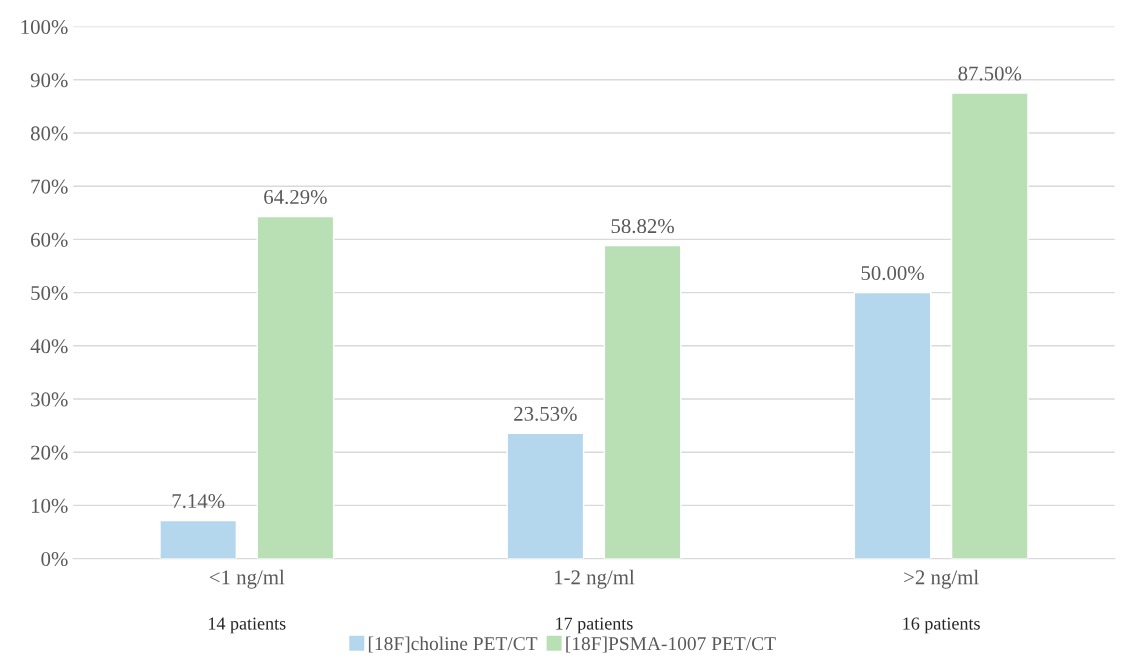 This screenshot has height=665, width=1126. What do you see at coordinates (49, 186) in the screenshot?
I see `y-tick-label: 70%` at bounding box center [49, 186].